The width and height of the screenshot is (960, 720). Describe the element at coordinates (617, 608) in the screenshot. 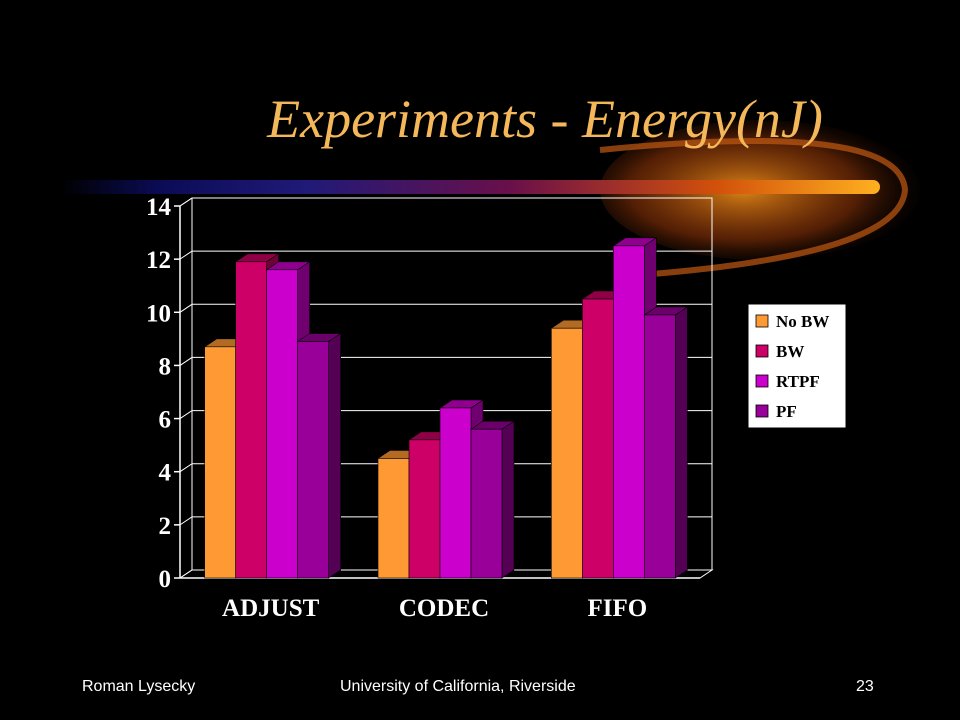

I see `x-category-label-fifo: FIFO` at that location.